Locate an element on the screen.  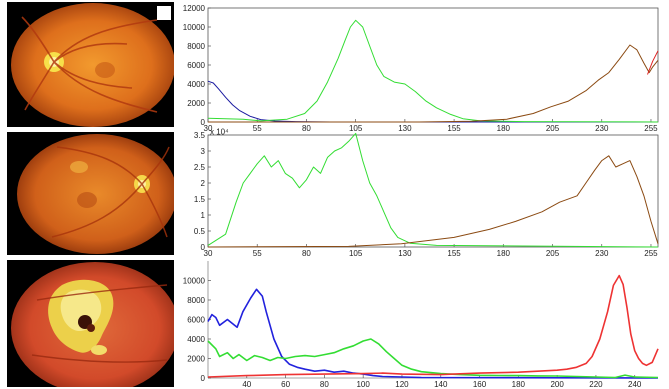
y-tick-label: 12000 is located at coordinates (194, 8).